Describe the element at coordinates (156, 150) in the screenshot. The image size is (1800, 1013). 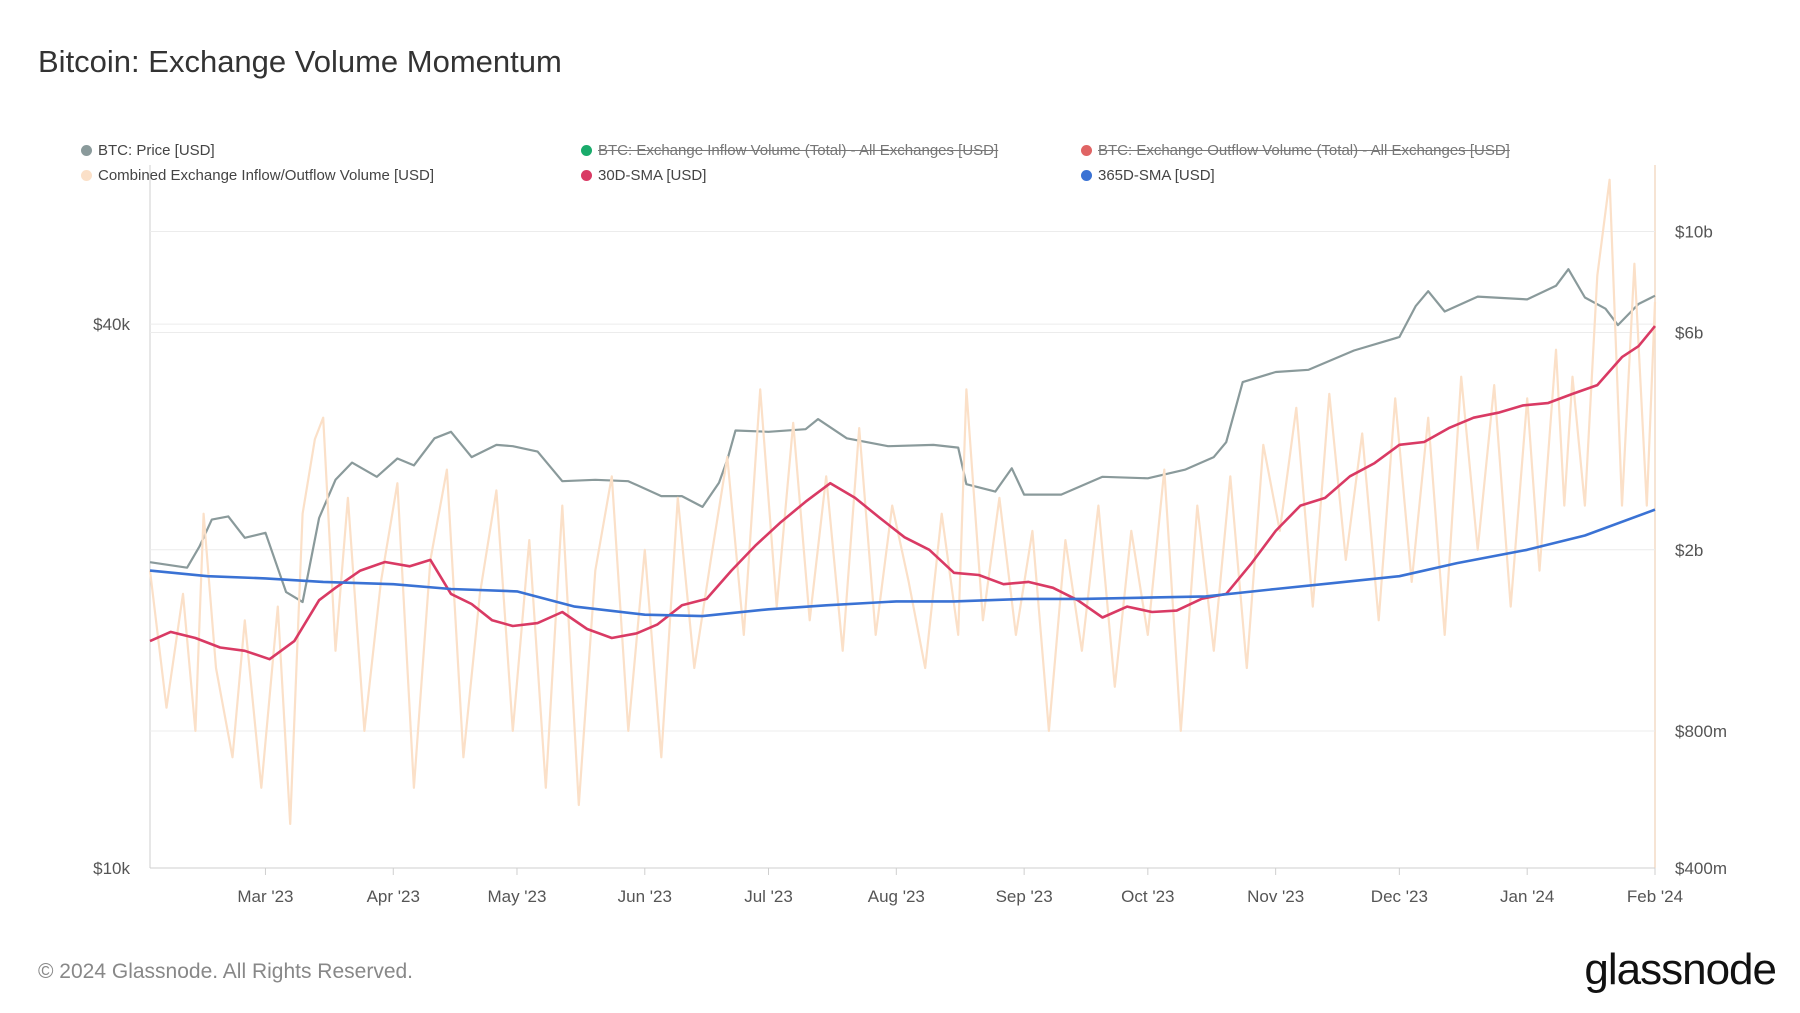
I see `legend-label: BTC: Price [USD]` at that location.